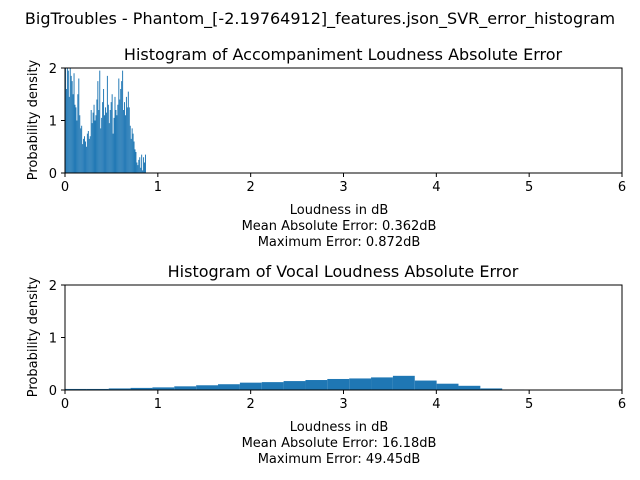 The width and height of the screenshot is (640, 480). Describe the element at coordinates (339, 226) in the screenshot. I see `mean-error-note: Mean Absolute Error: 0.362dB` at that location.